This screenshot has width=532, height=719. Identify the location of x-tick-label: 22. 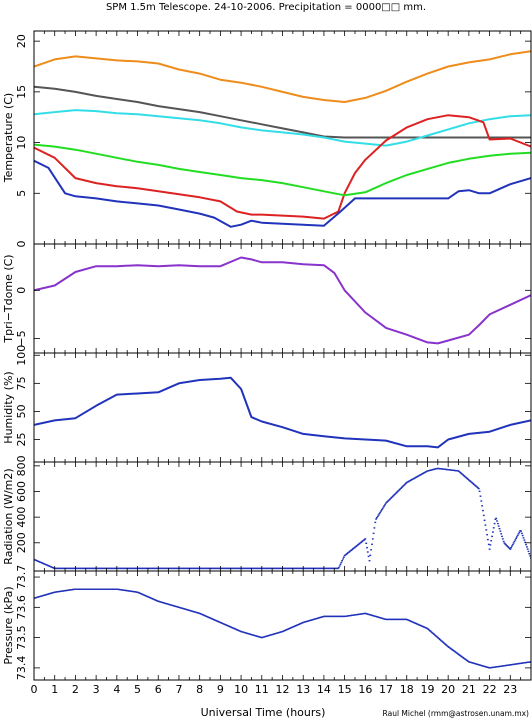
(490, 689).